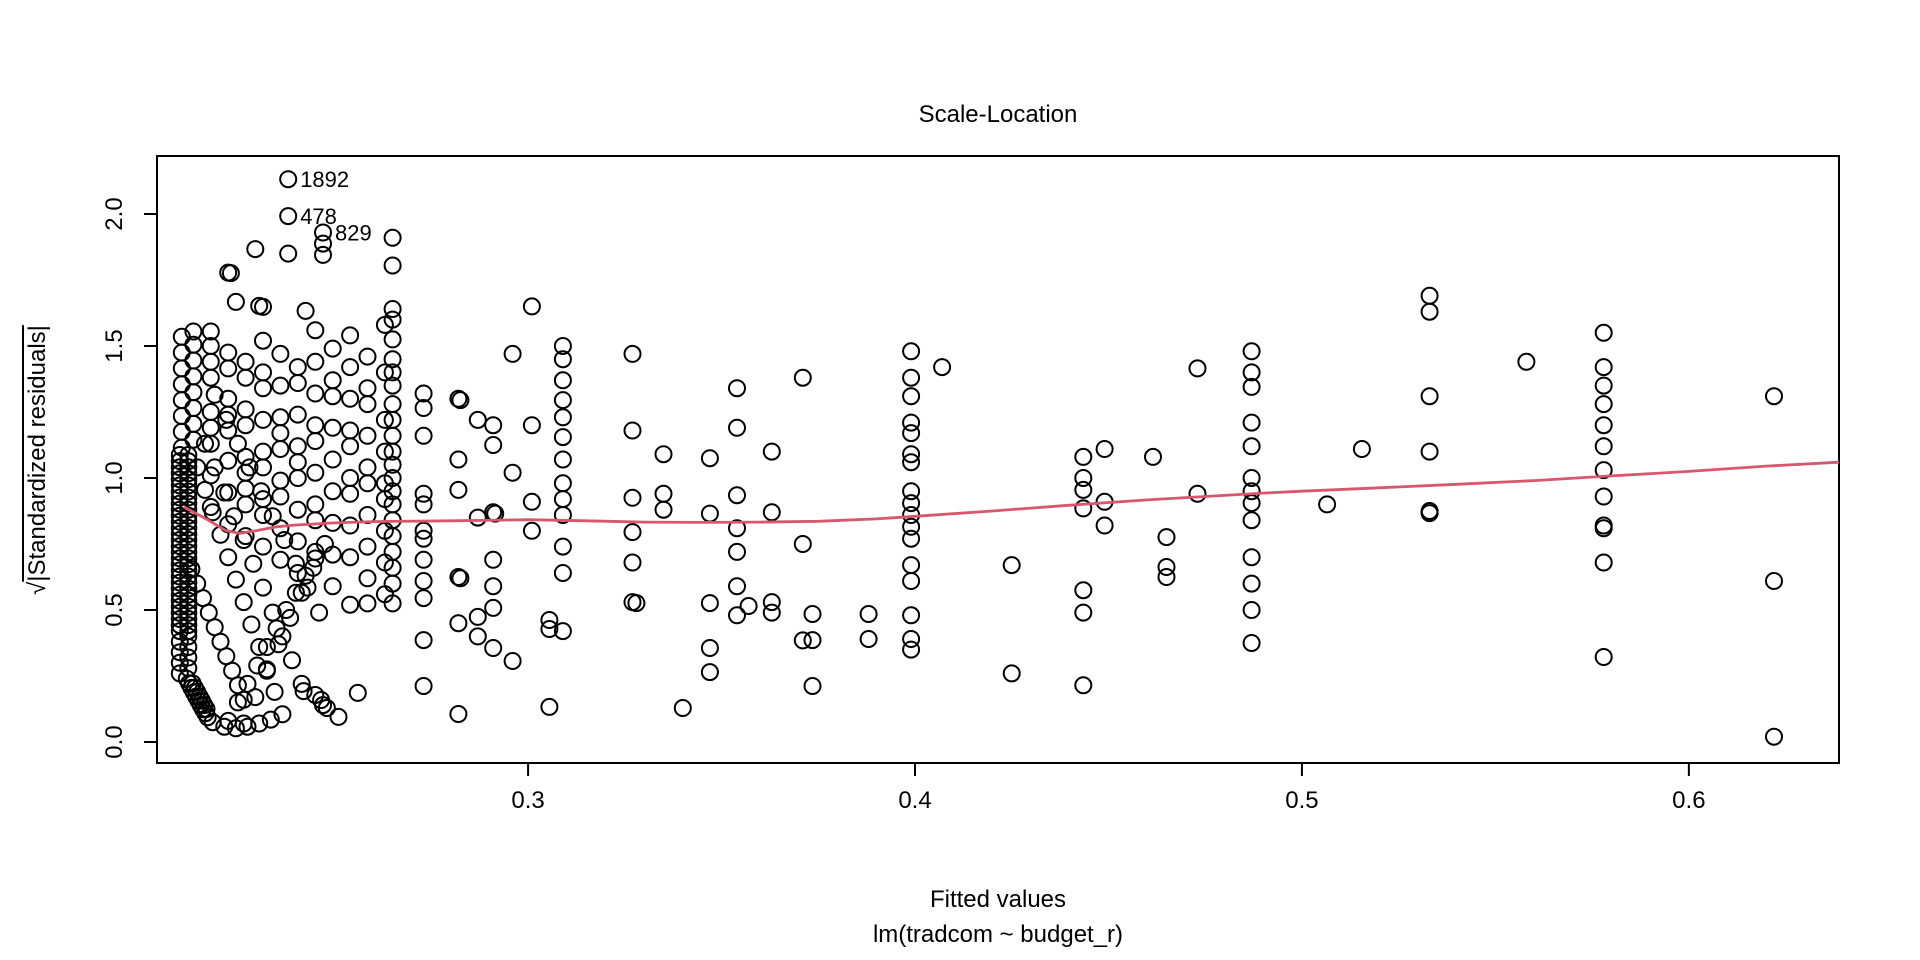  I want to click on y-tick-label: 1.0, so click(114, 477).